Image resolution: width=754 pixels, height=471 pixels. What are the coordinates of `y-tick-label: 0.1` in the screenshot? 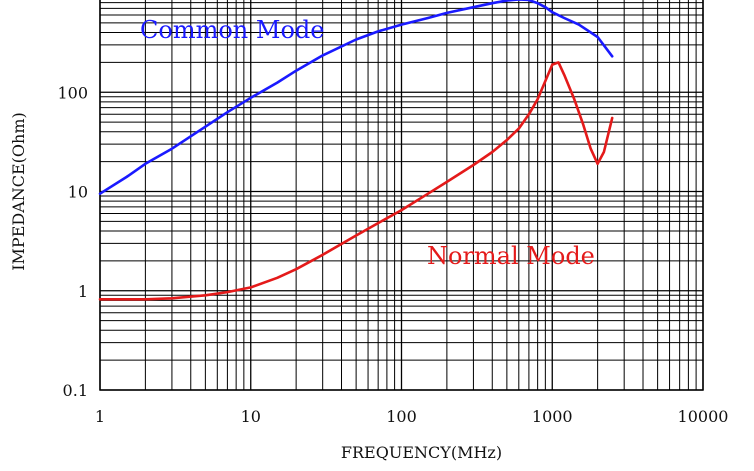 It's located at (75, 390).